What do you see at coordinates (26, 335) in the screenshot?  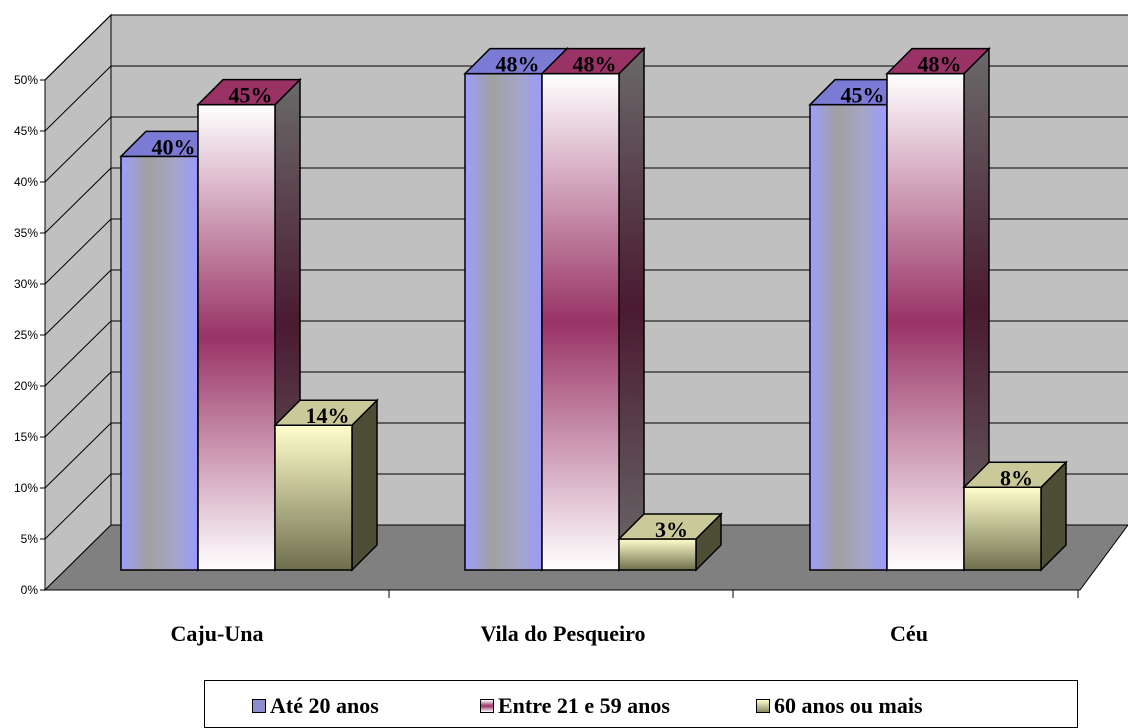 I see `y-tick-label: 25%` at bounding box center [26, 335].